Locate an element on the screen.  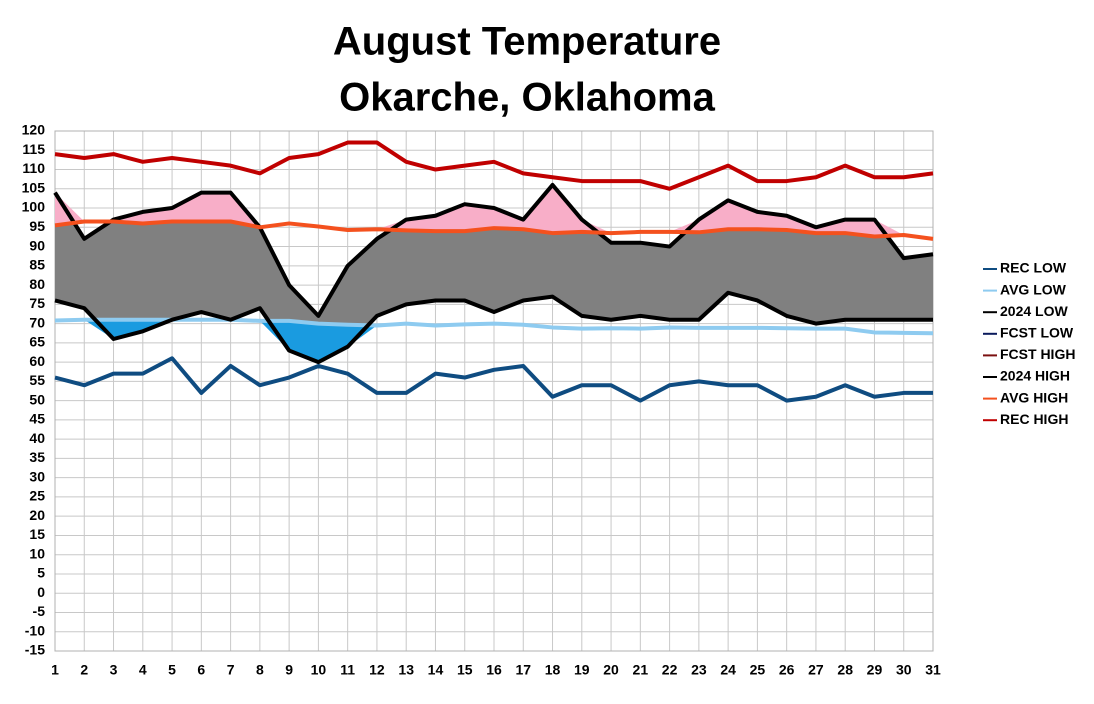
x-tick-label: 29 is located at coordinates (875, 670).